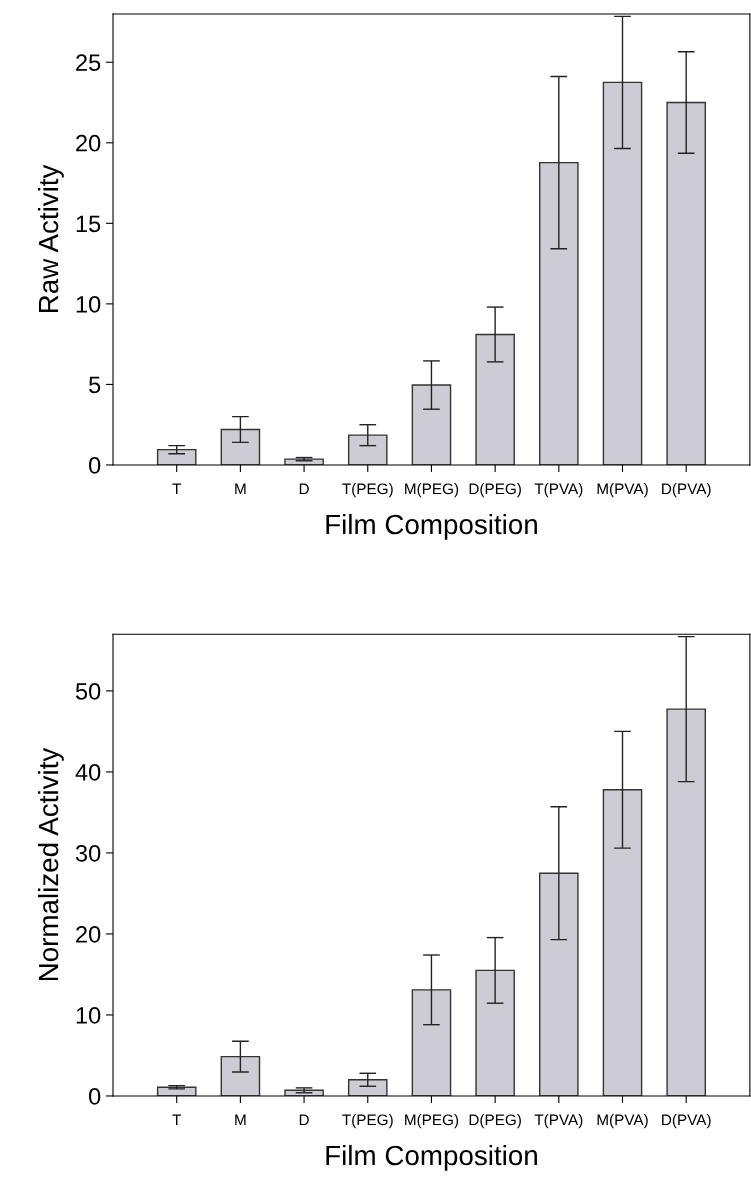 Image resolution: width=751 pixels, height=1181 pixels. I want to click on y-tick-label: 30, so click(88, 853).